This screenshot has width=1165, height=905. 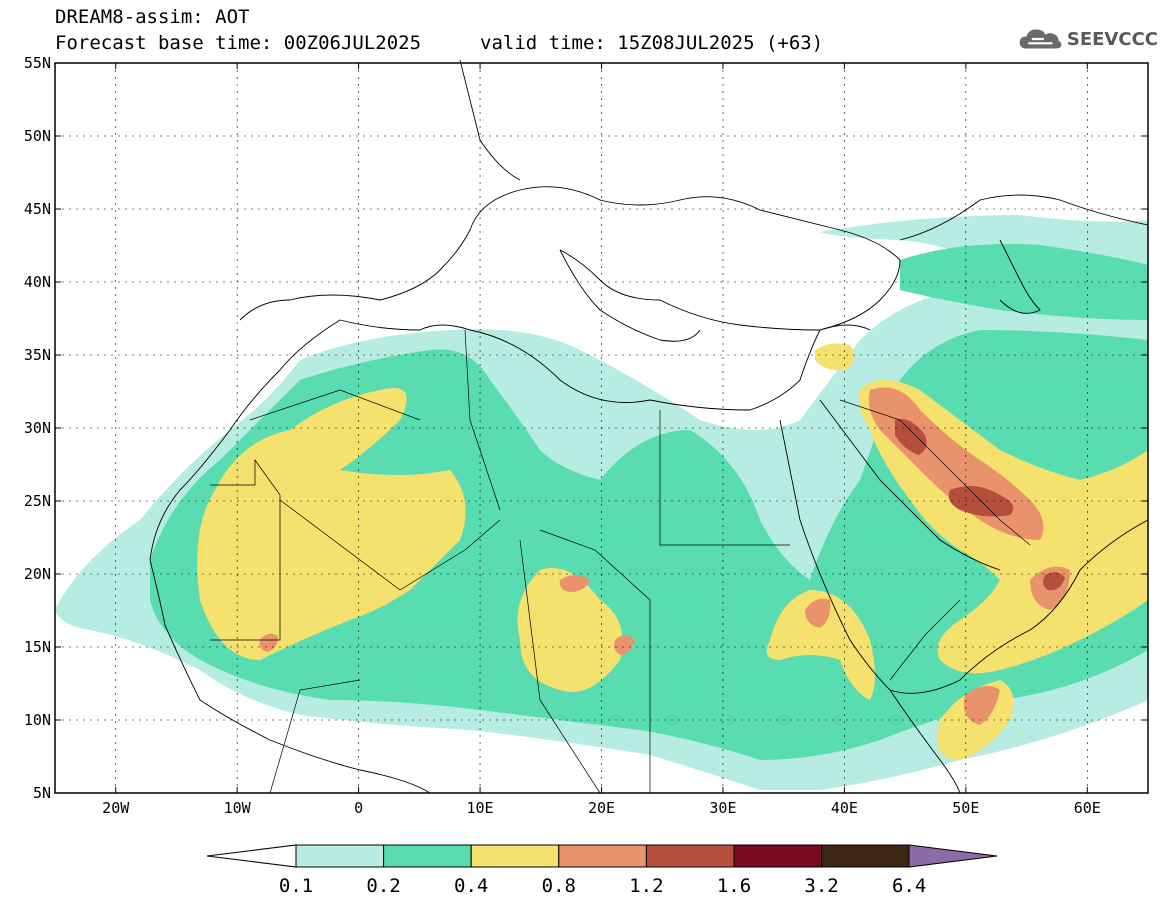 I want to click on map-title: DREAM8-assim: AOT, so click(x=152, y=17).